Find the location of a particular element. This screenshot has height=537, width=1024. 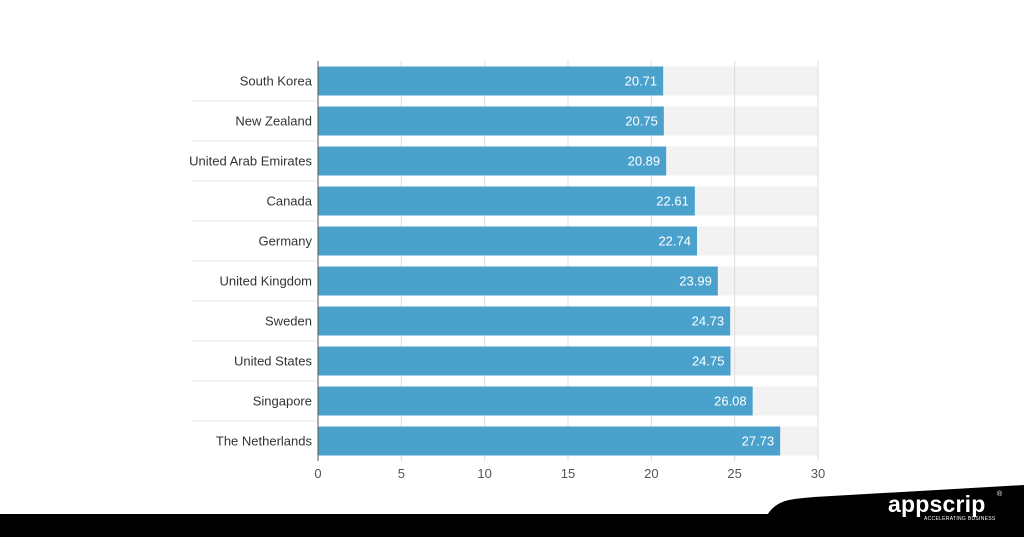

logo-wordmark: appscrip is located at coordinates (937, 504).